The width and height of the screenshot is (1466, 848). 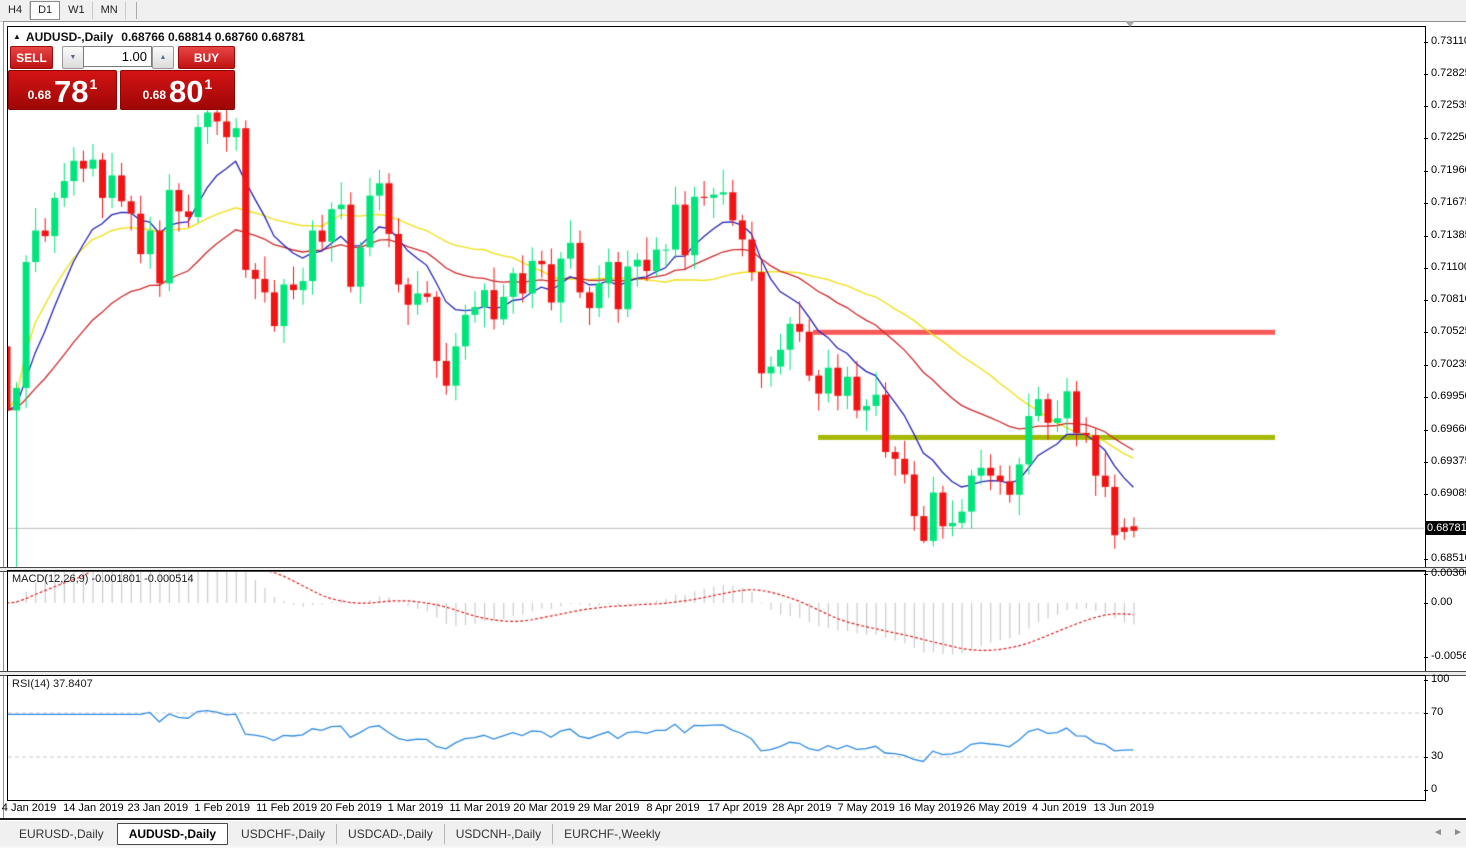 I want to click on spin-up-icon: ▲, so click(x=163, y=57).